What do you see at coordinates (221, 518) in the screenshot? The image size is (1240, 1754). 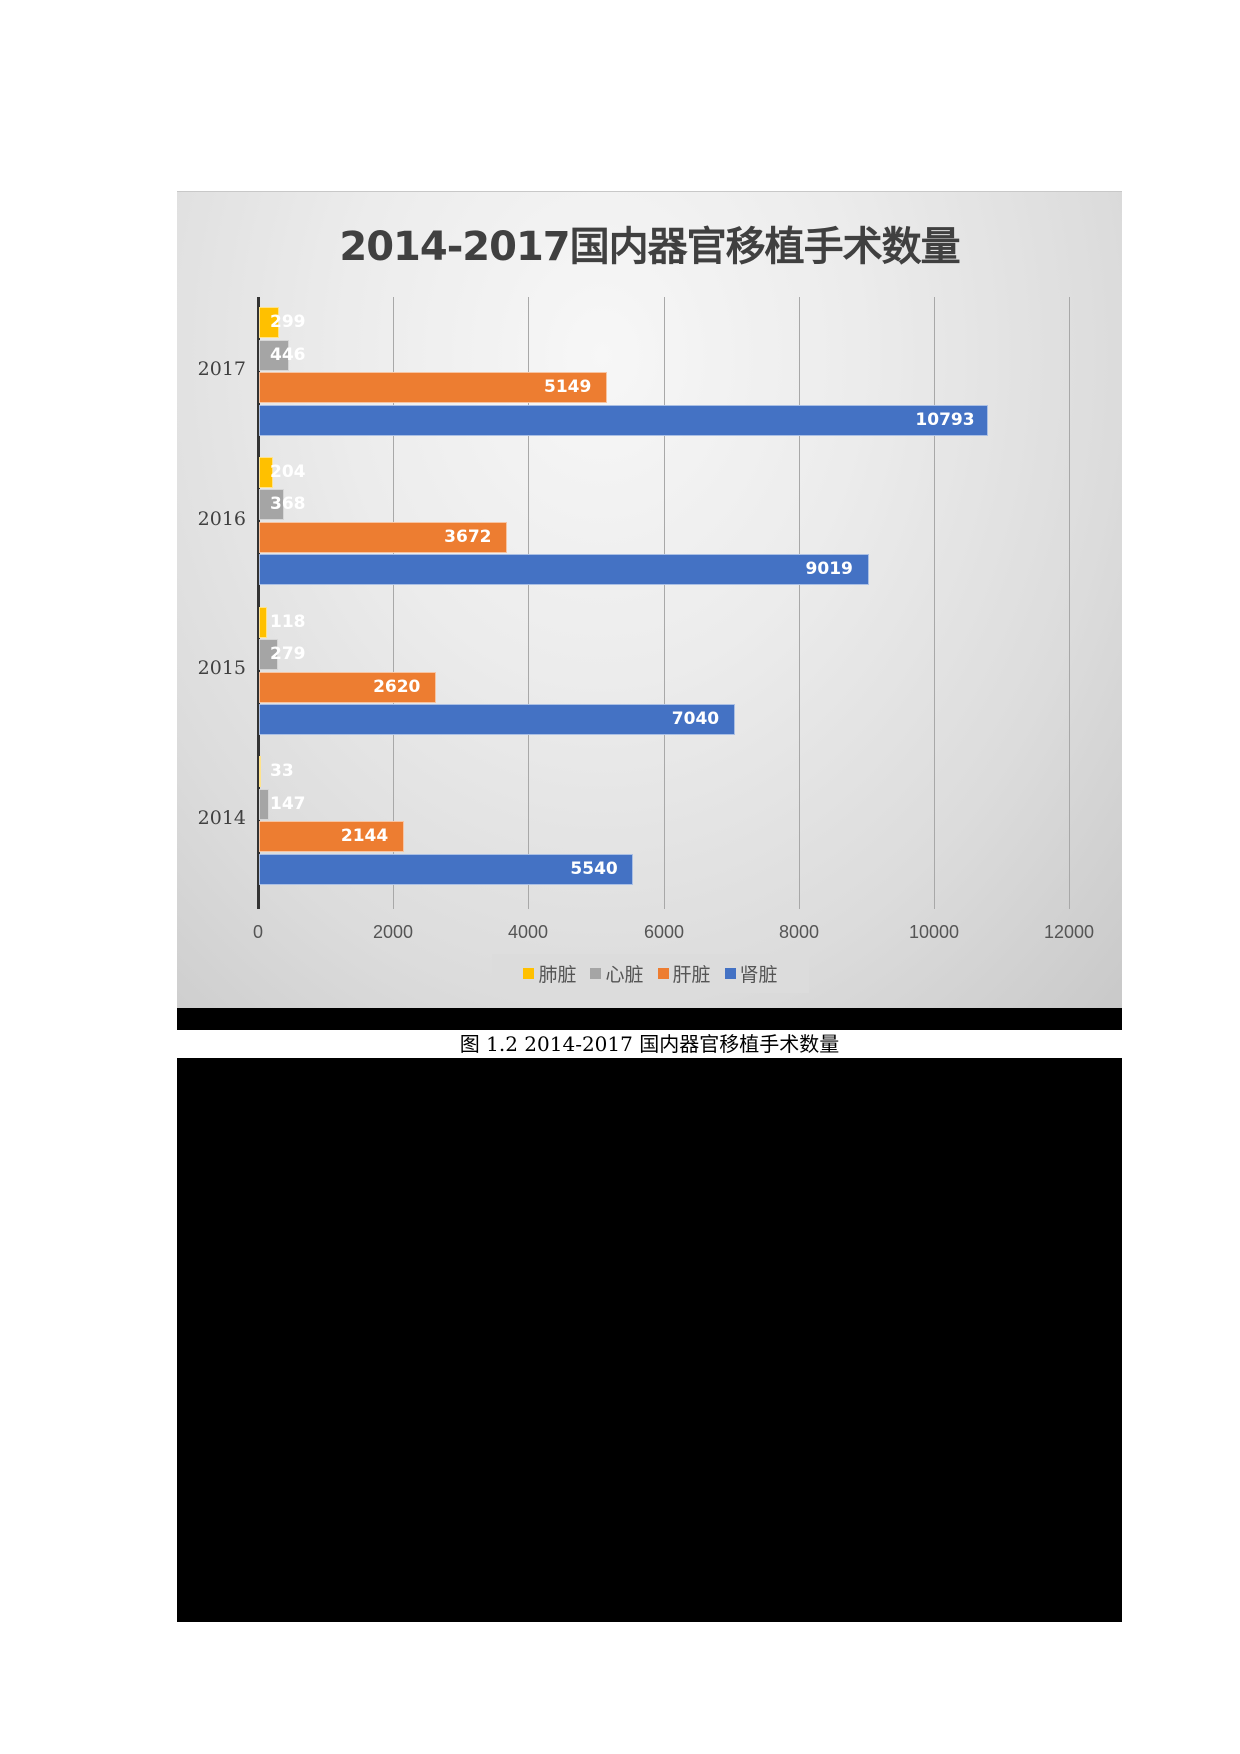 I see `category-label: 2016` at bounding box center [221, 518].